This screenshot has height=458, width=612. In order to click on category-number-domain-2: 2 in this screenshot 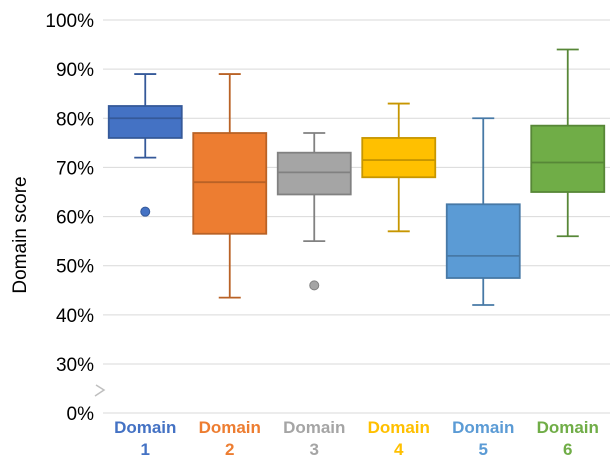, I will do `click(229, 449)`.